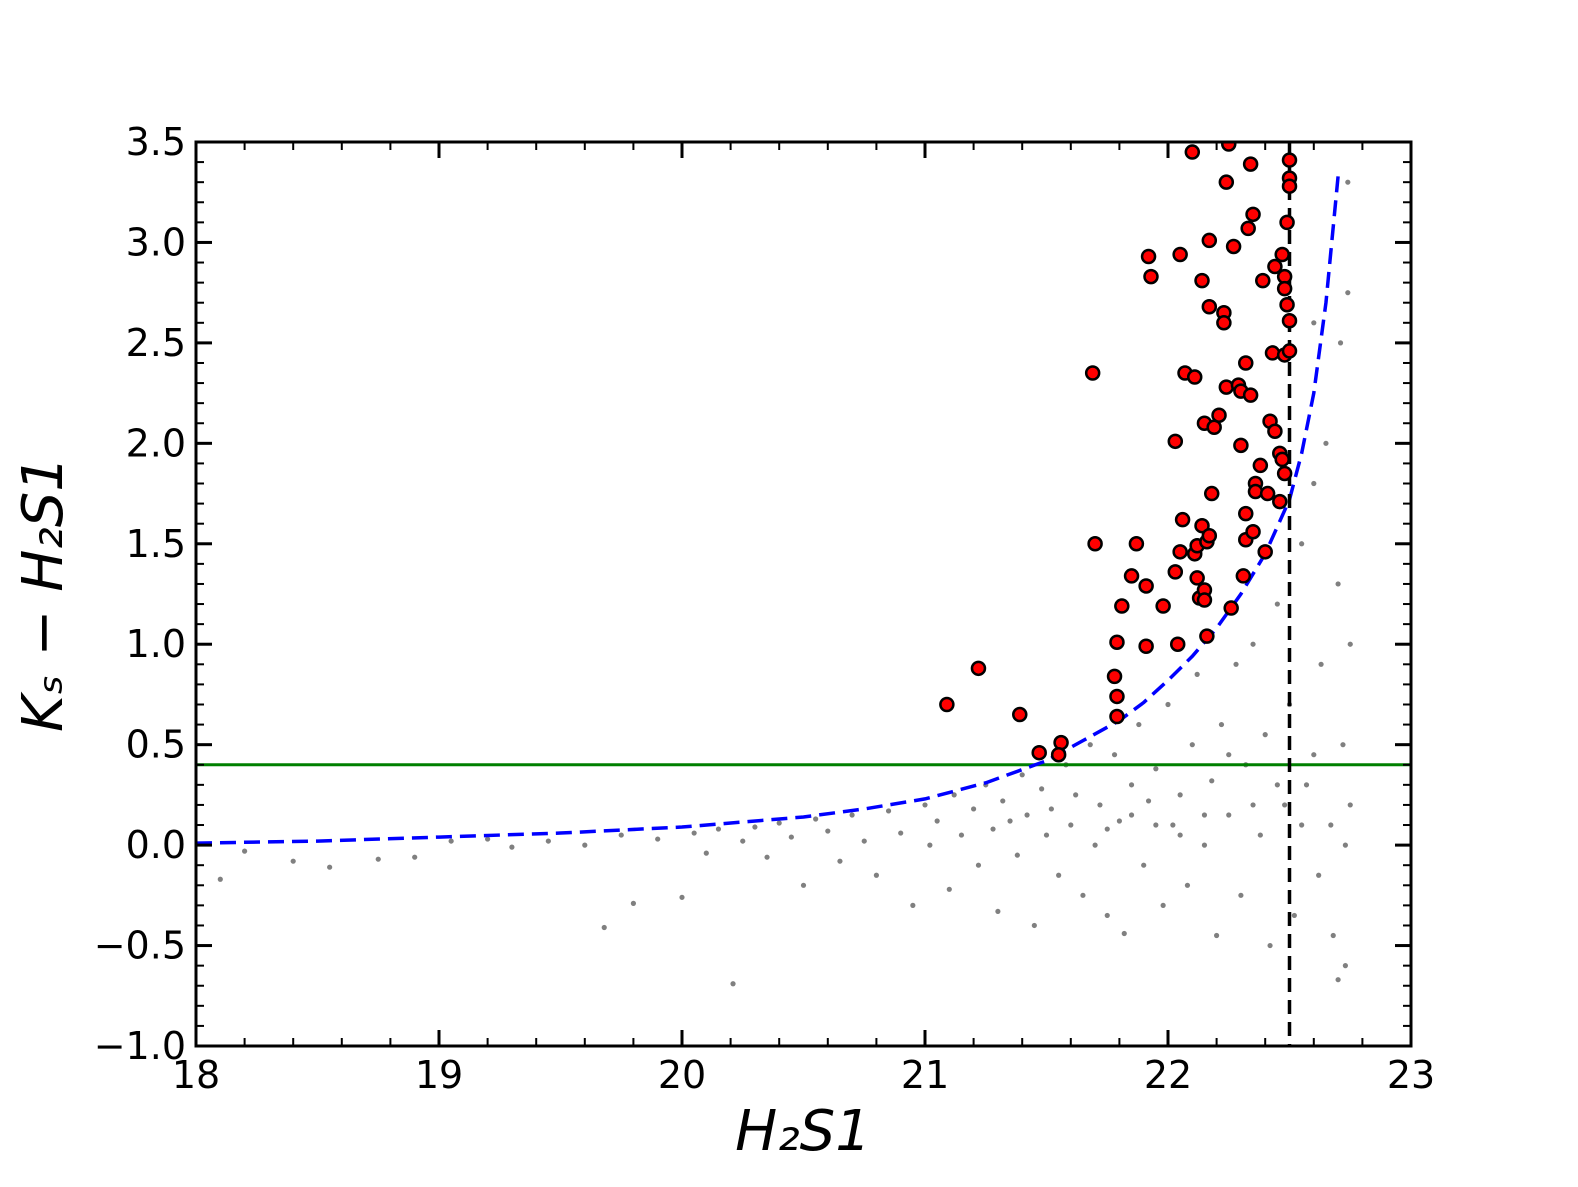 The height and width of the screenshot is (1187, 1578). I want to click on x-tick-label: 21, so click(925, 1075).